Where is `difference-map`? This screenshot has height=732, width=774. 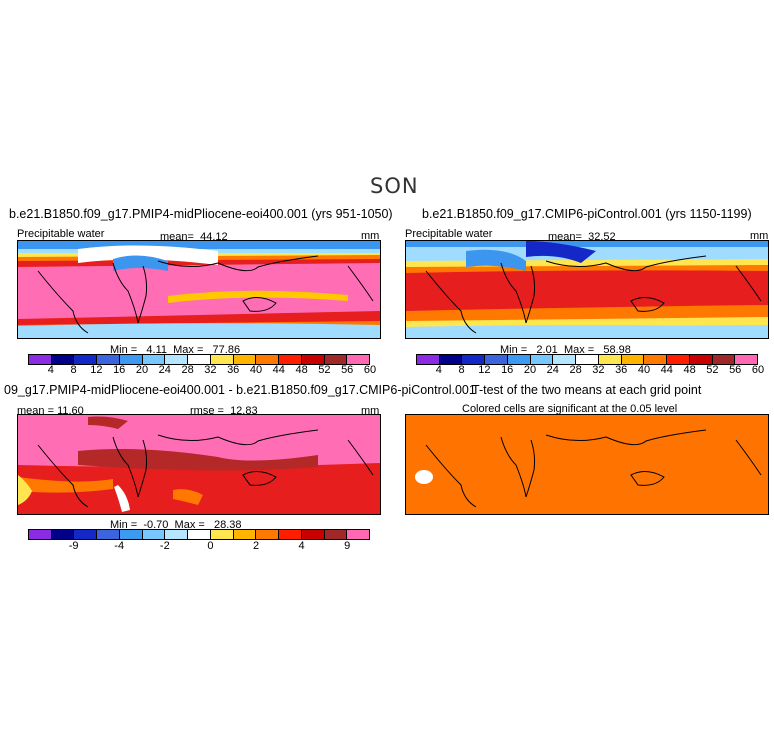 difference-map is located at coordinates (199, 464).